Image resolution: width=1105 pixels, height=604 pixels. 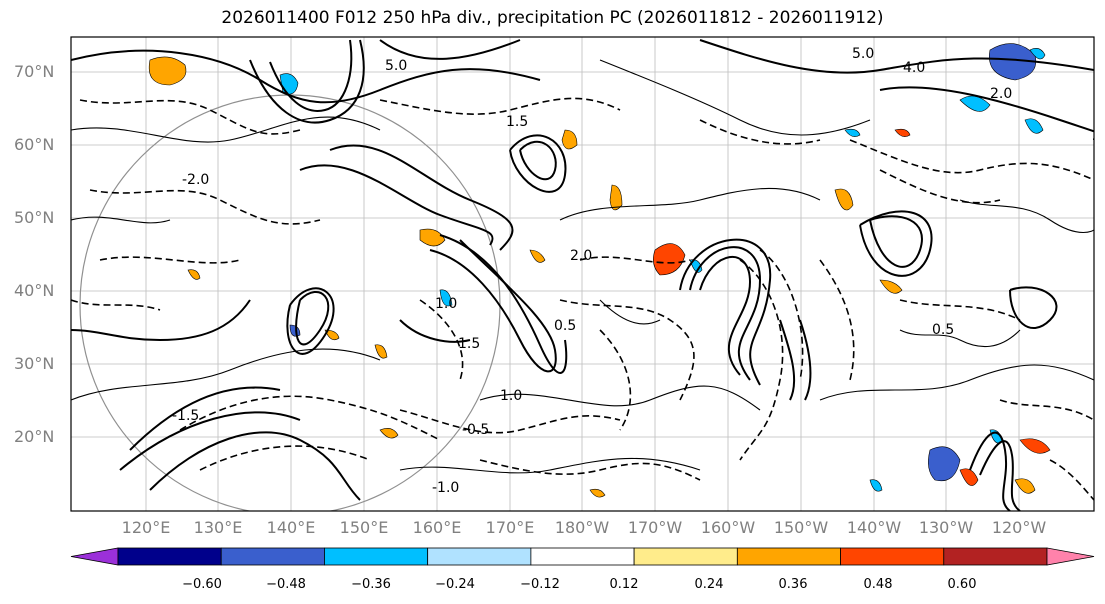 I want to click on lon-label-120w: 120°W, so click(x=1019, y=527).